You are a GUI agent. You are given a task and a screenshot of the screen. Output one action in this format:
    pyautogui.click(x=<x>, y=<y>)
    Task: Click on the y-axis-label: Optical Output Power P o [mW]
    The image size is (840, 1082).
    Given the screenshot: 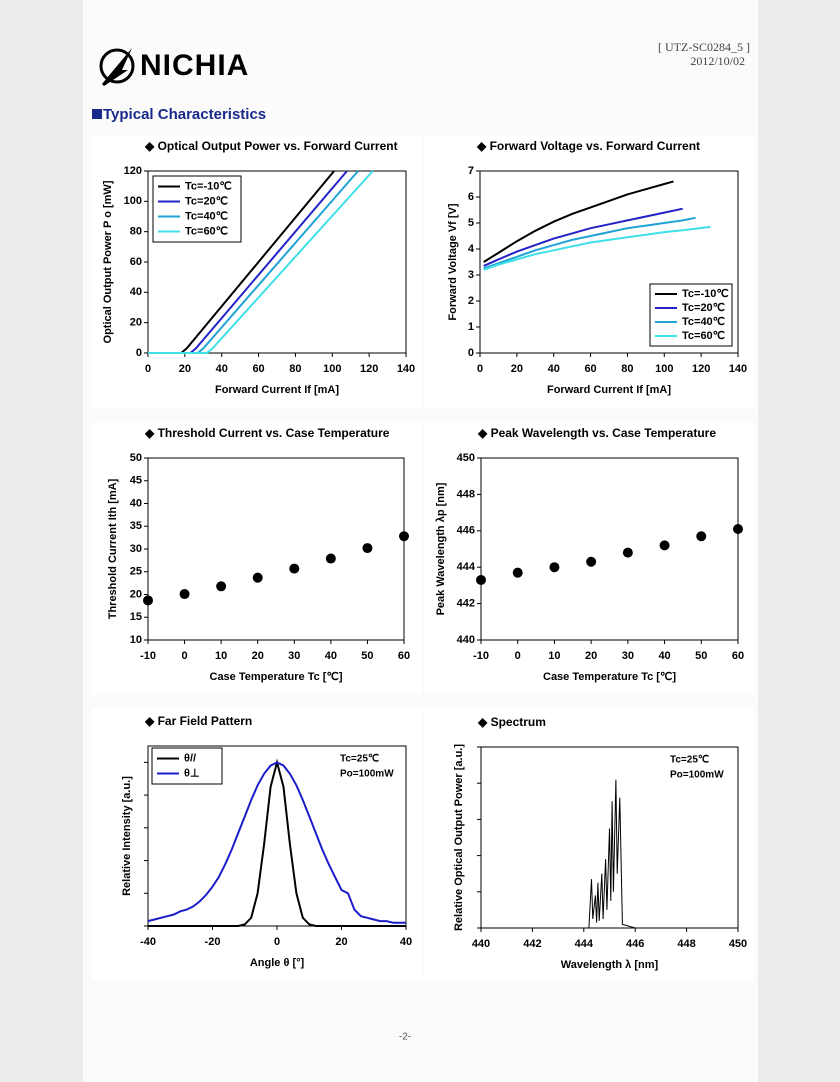 What is the action you would take?
    pyautogui.click(x=108, y=261)
    